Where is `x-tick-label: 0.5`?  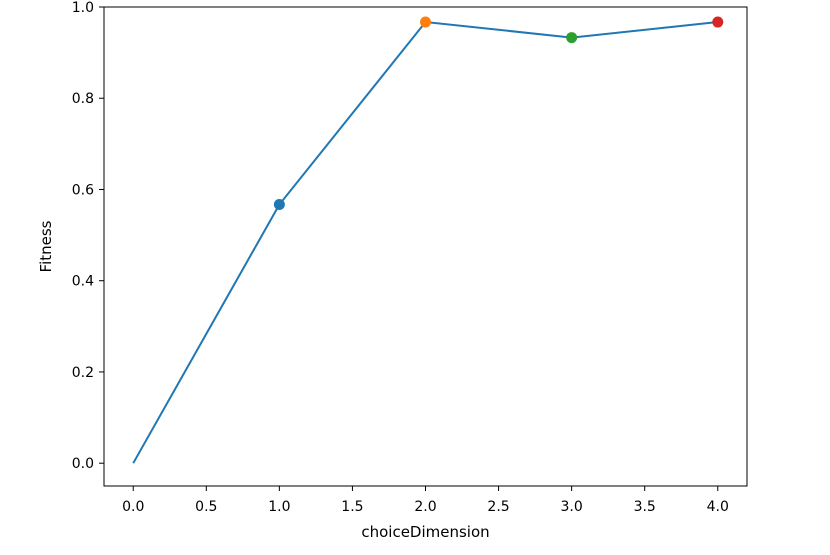 x-tick-label: 0.5 is located at coordinates (206, 507).